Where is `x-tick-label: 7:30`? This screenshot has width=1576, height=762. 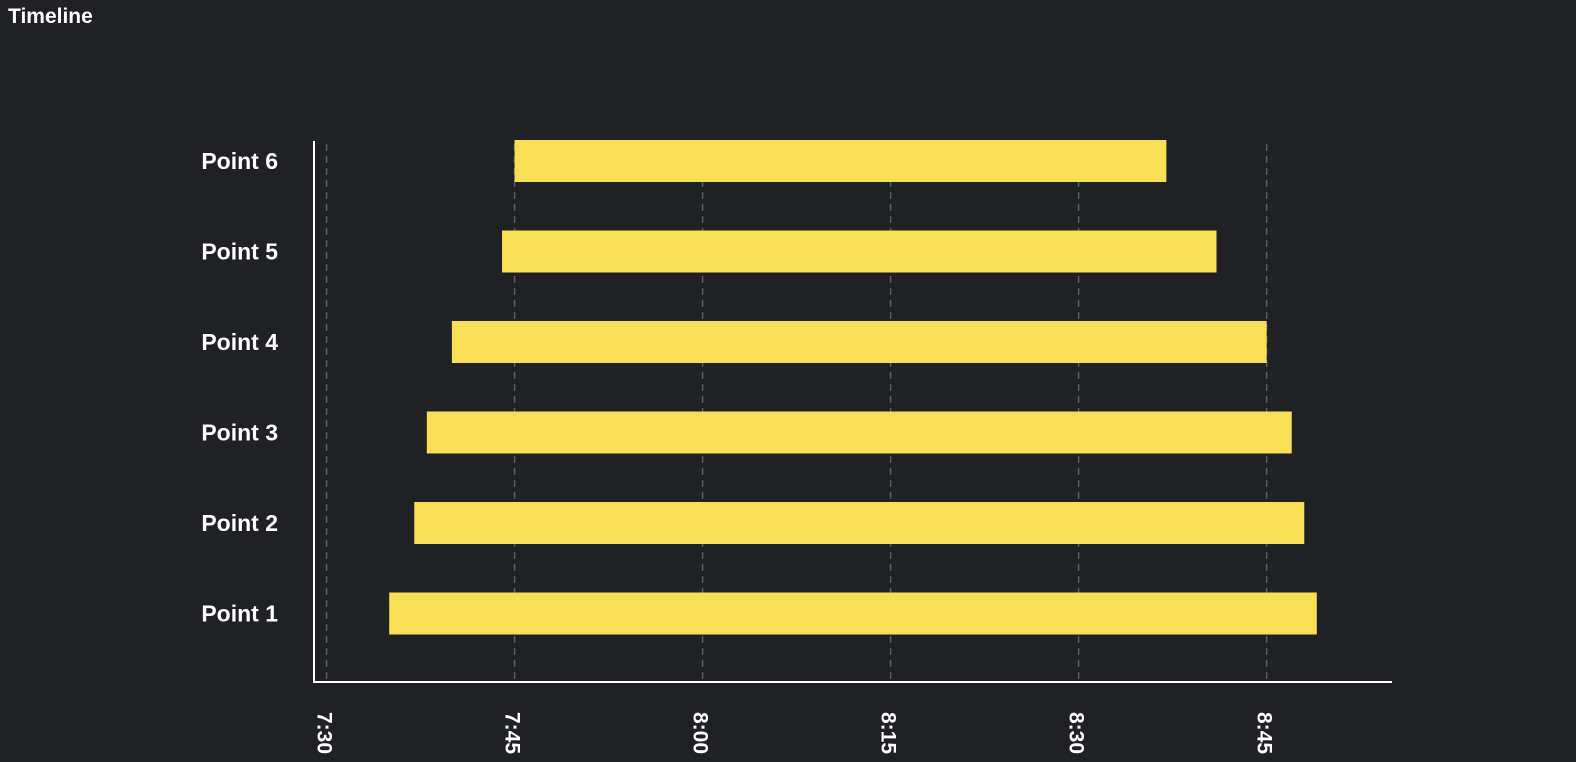
x-tick-label: 7:30 is located at coordinates (324, 733).